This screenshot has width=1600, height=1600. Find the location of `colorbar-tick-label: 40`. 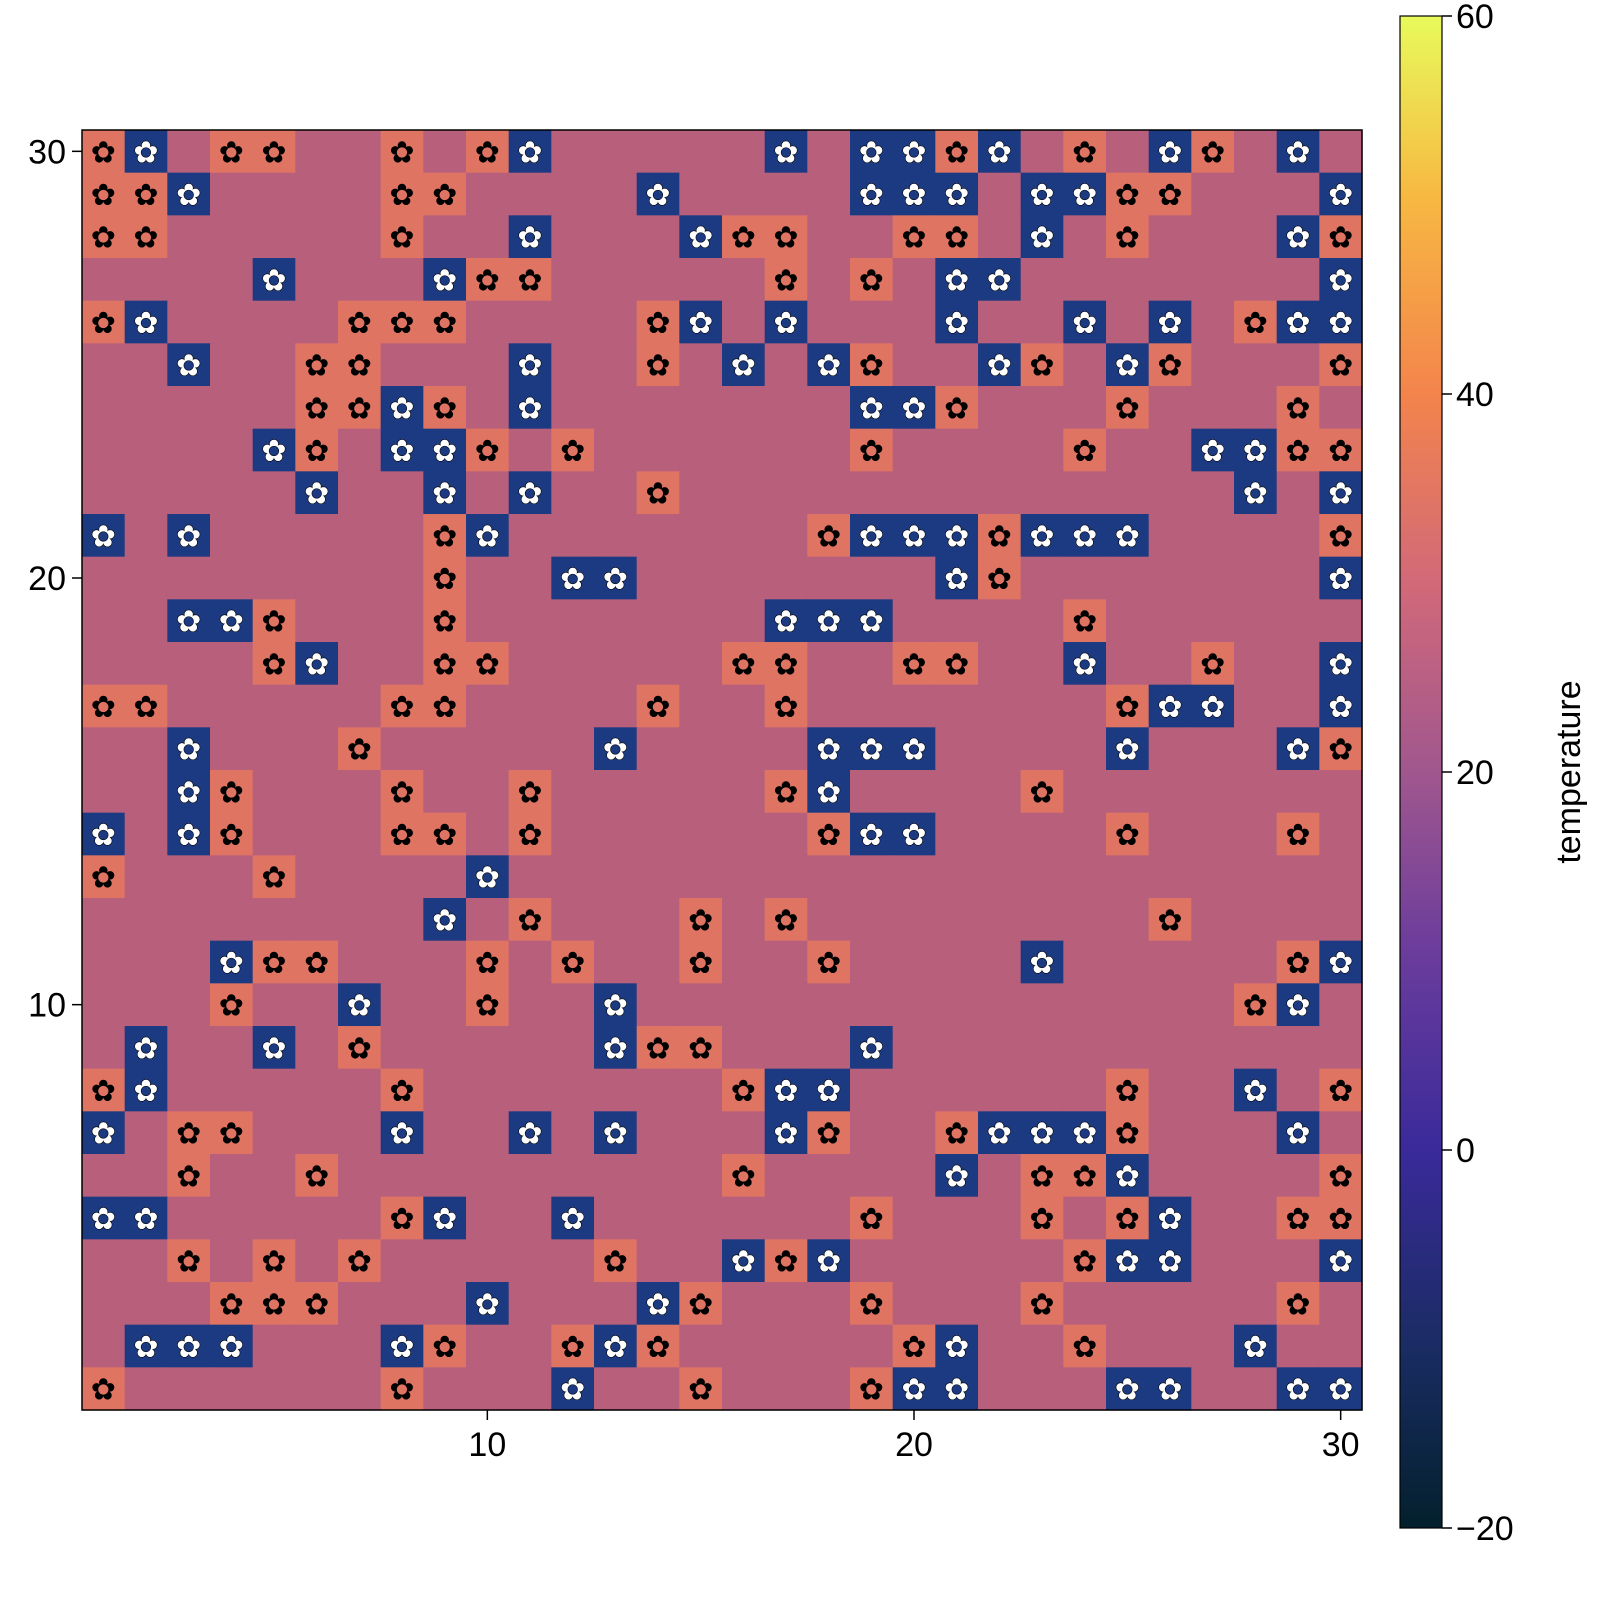

colorbar-tick-label: 40 is located at coordinates (1475, 395).